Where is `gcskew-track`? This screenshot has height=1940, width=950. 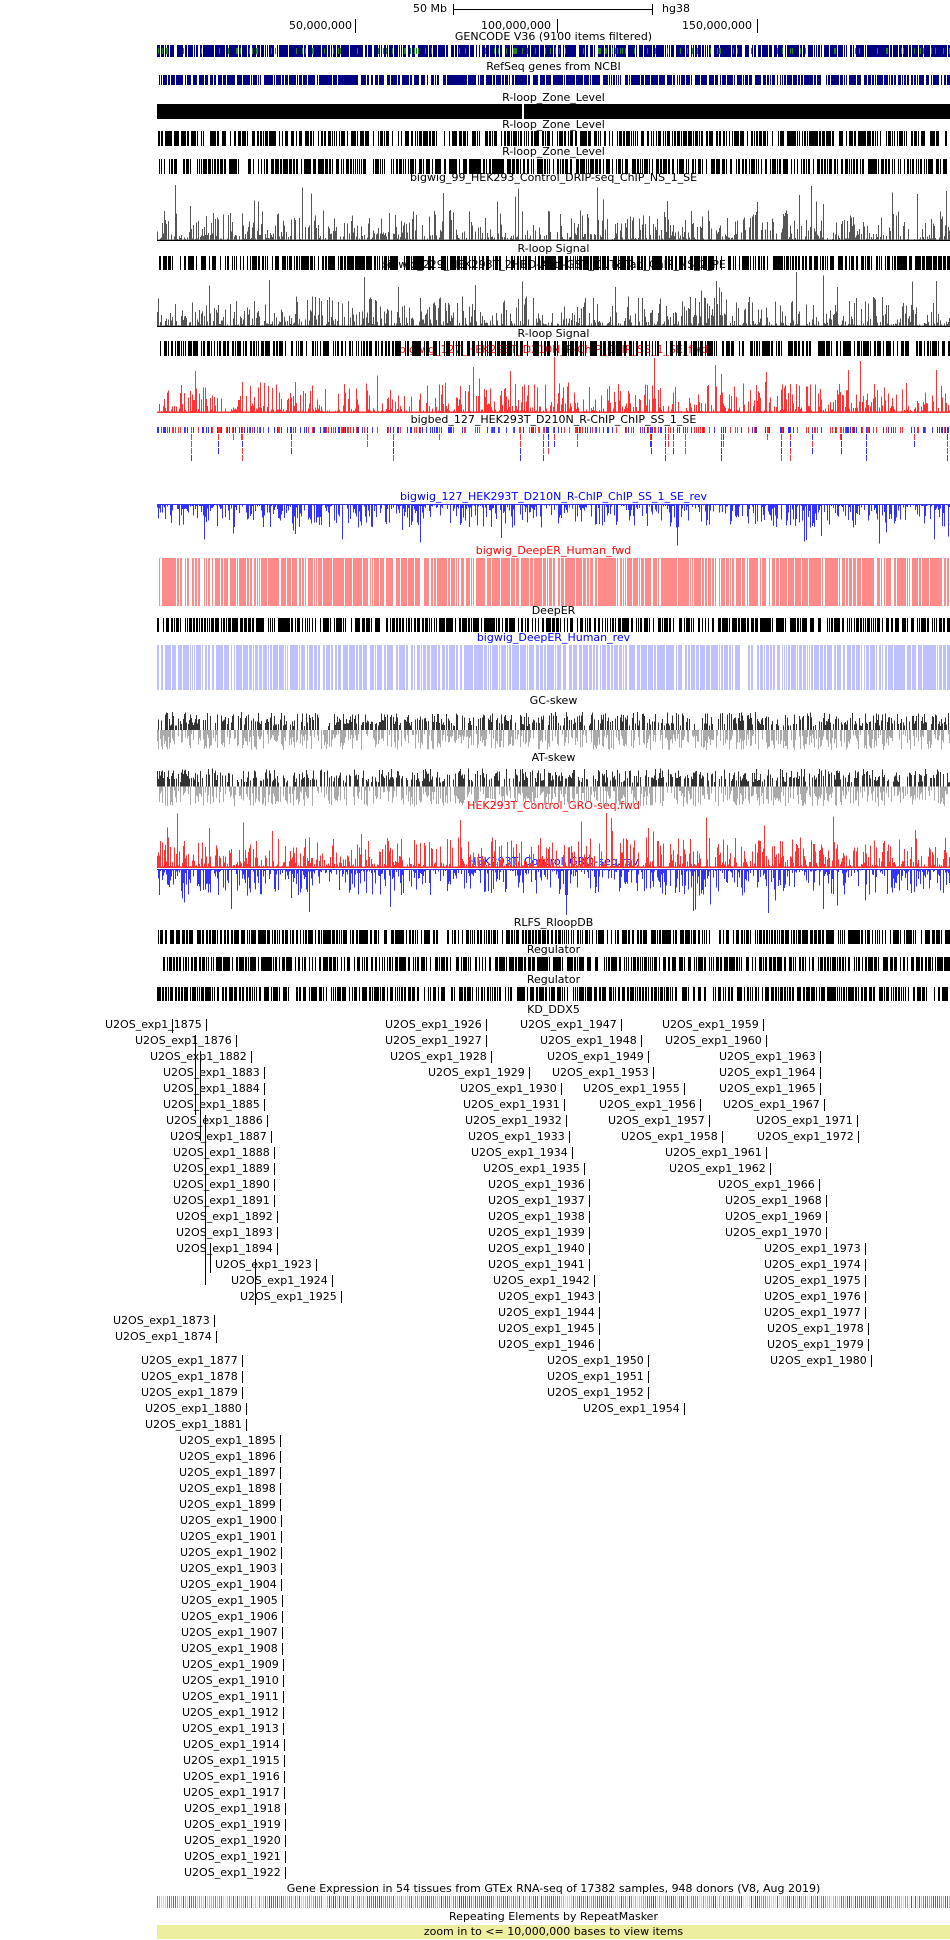 gcskew-track is located at coordinates (553, 730).